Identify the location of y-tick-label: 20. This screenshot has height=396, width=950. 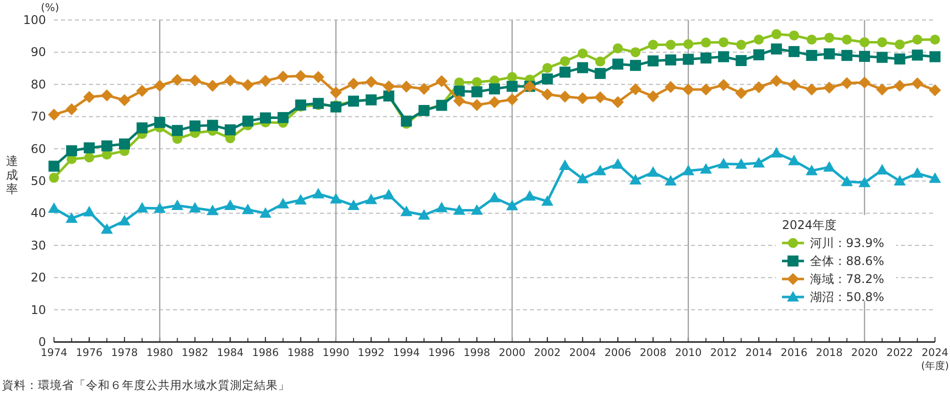
(38, 277).